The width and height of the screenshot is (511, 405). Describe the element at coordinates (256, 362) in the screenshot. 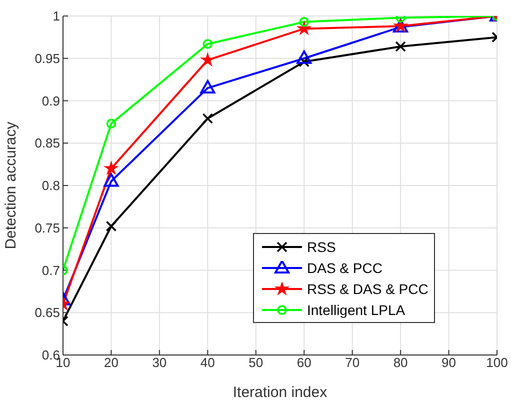

I see `x-tick-label: 50` at that location.